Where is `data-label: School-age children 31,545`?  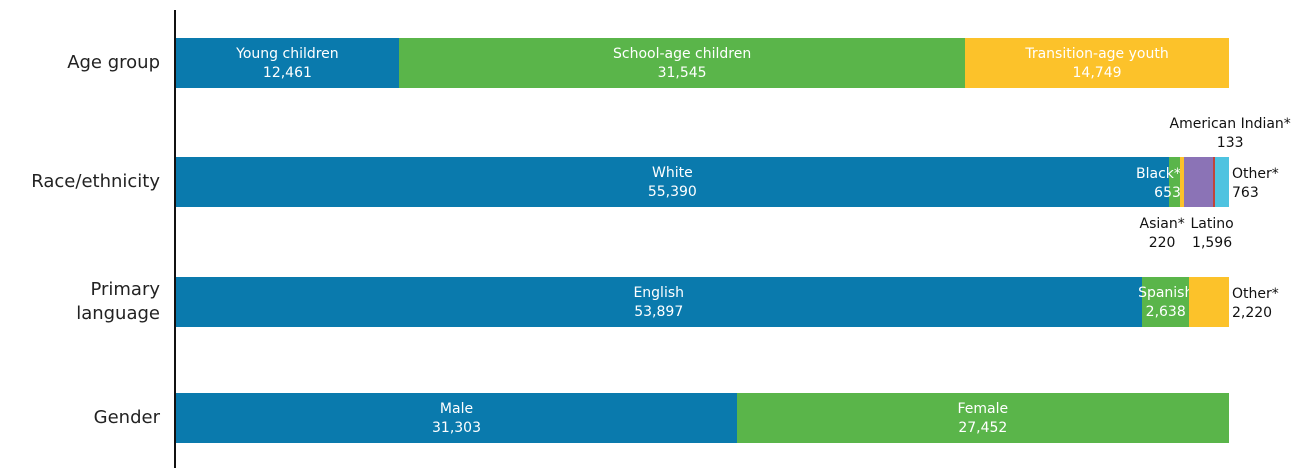 data-label: School-age children 31,545 is located at coordinates (682, 64).